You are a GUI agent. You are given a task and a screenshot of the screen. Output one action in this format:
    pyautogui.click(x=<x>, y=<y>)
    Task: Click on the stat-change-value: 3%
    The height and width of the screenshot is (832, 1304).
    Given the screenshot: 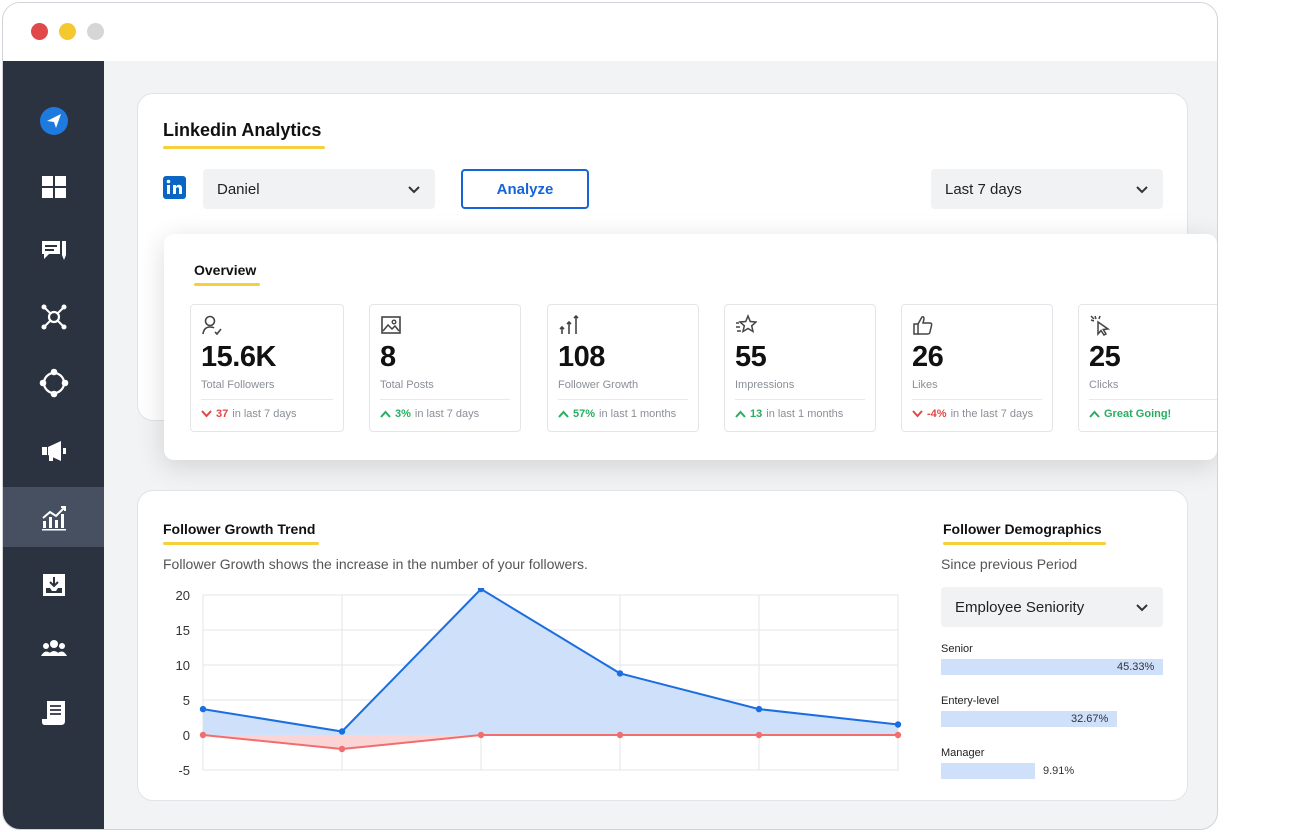 What is the action you would take?
    pyautogui.click(x=403, y=414)
    